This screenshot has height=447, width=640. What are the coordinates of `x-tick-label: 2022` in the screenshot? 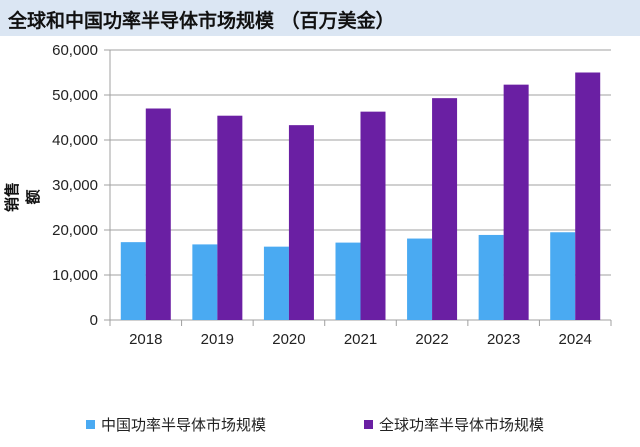 It's located at (431, 339).